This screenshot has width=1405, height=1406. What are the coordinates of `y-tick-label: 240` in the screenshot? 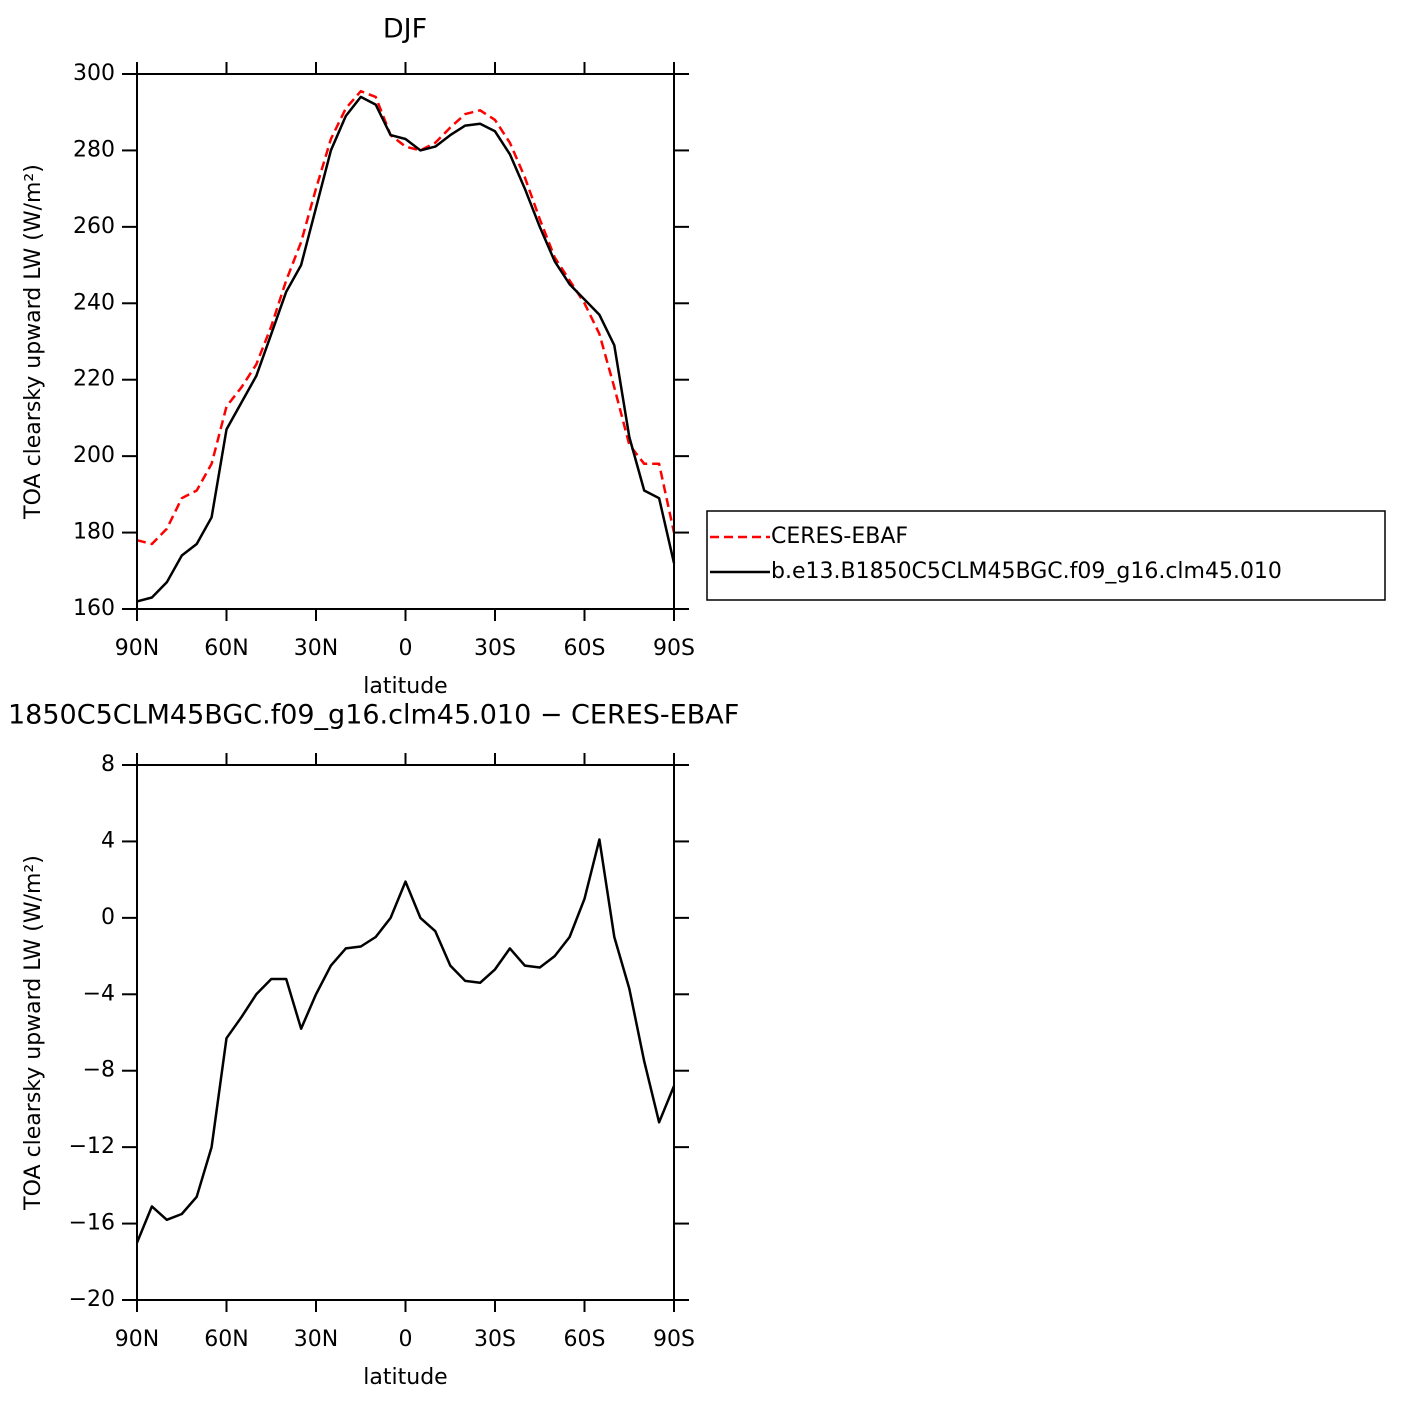 It's located at (94, 302).